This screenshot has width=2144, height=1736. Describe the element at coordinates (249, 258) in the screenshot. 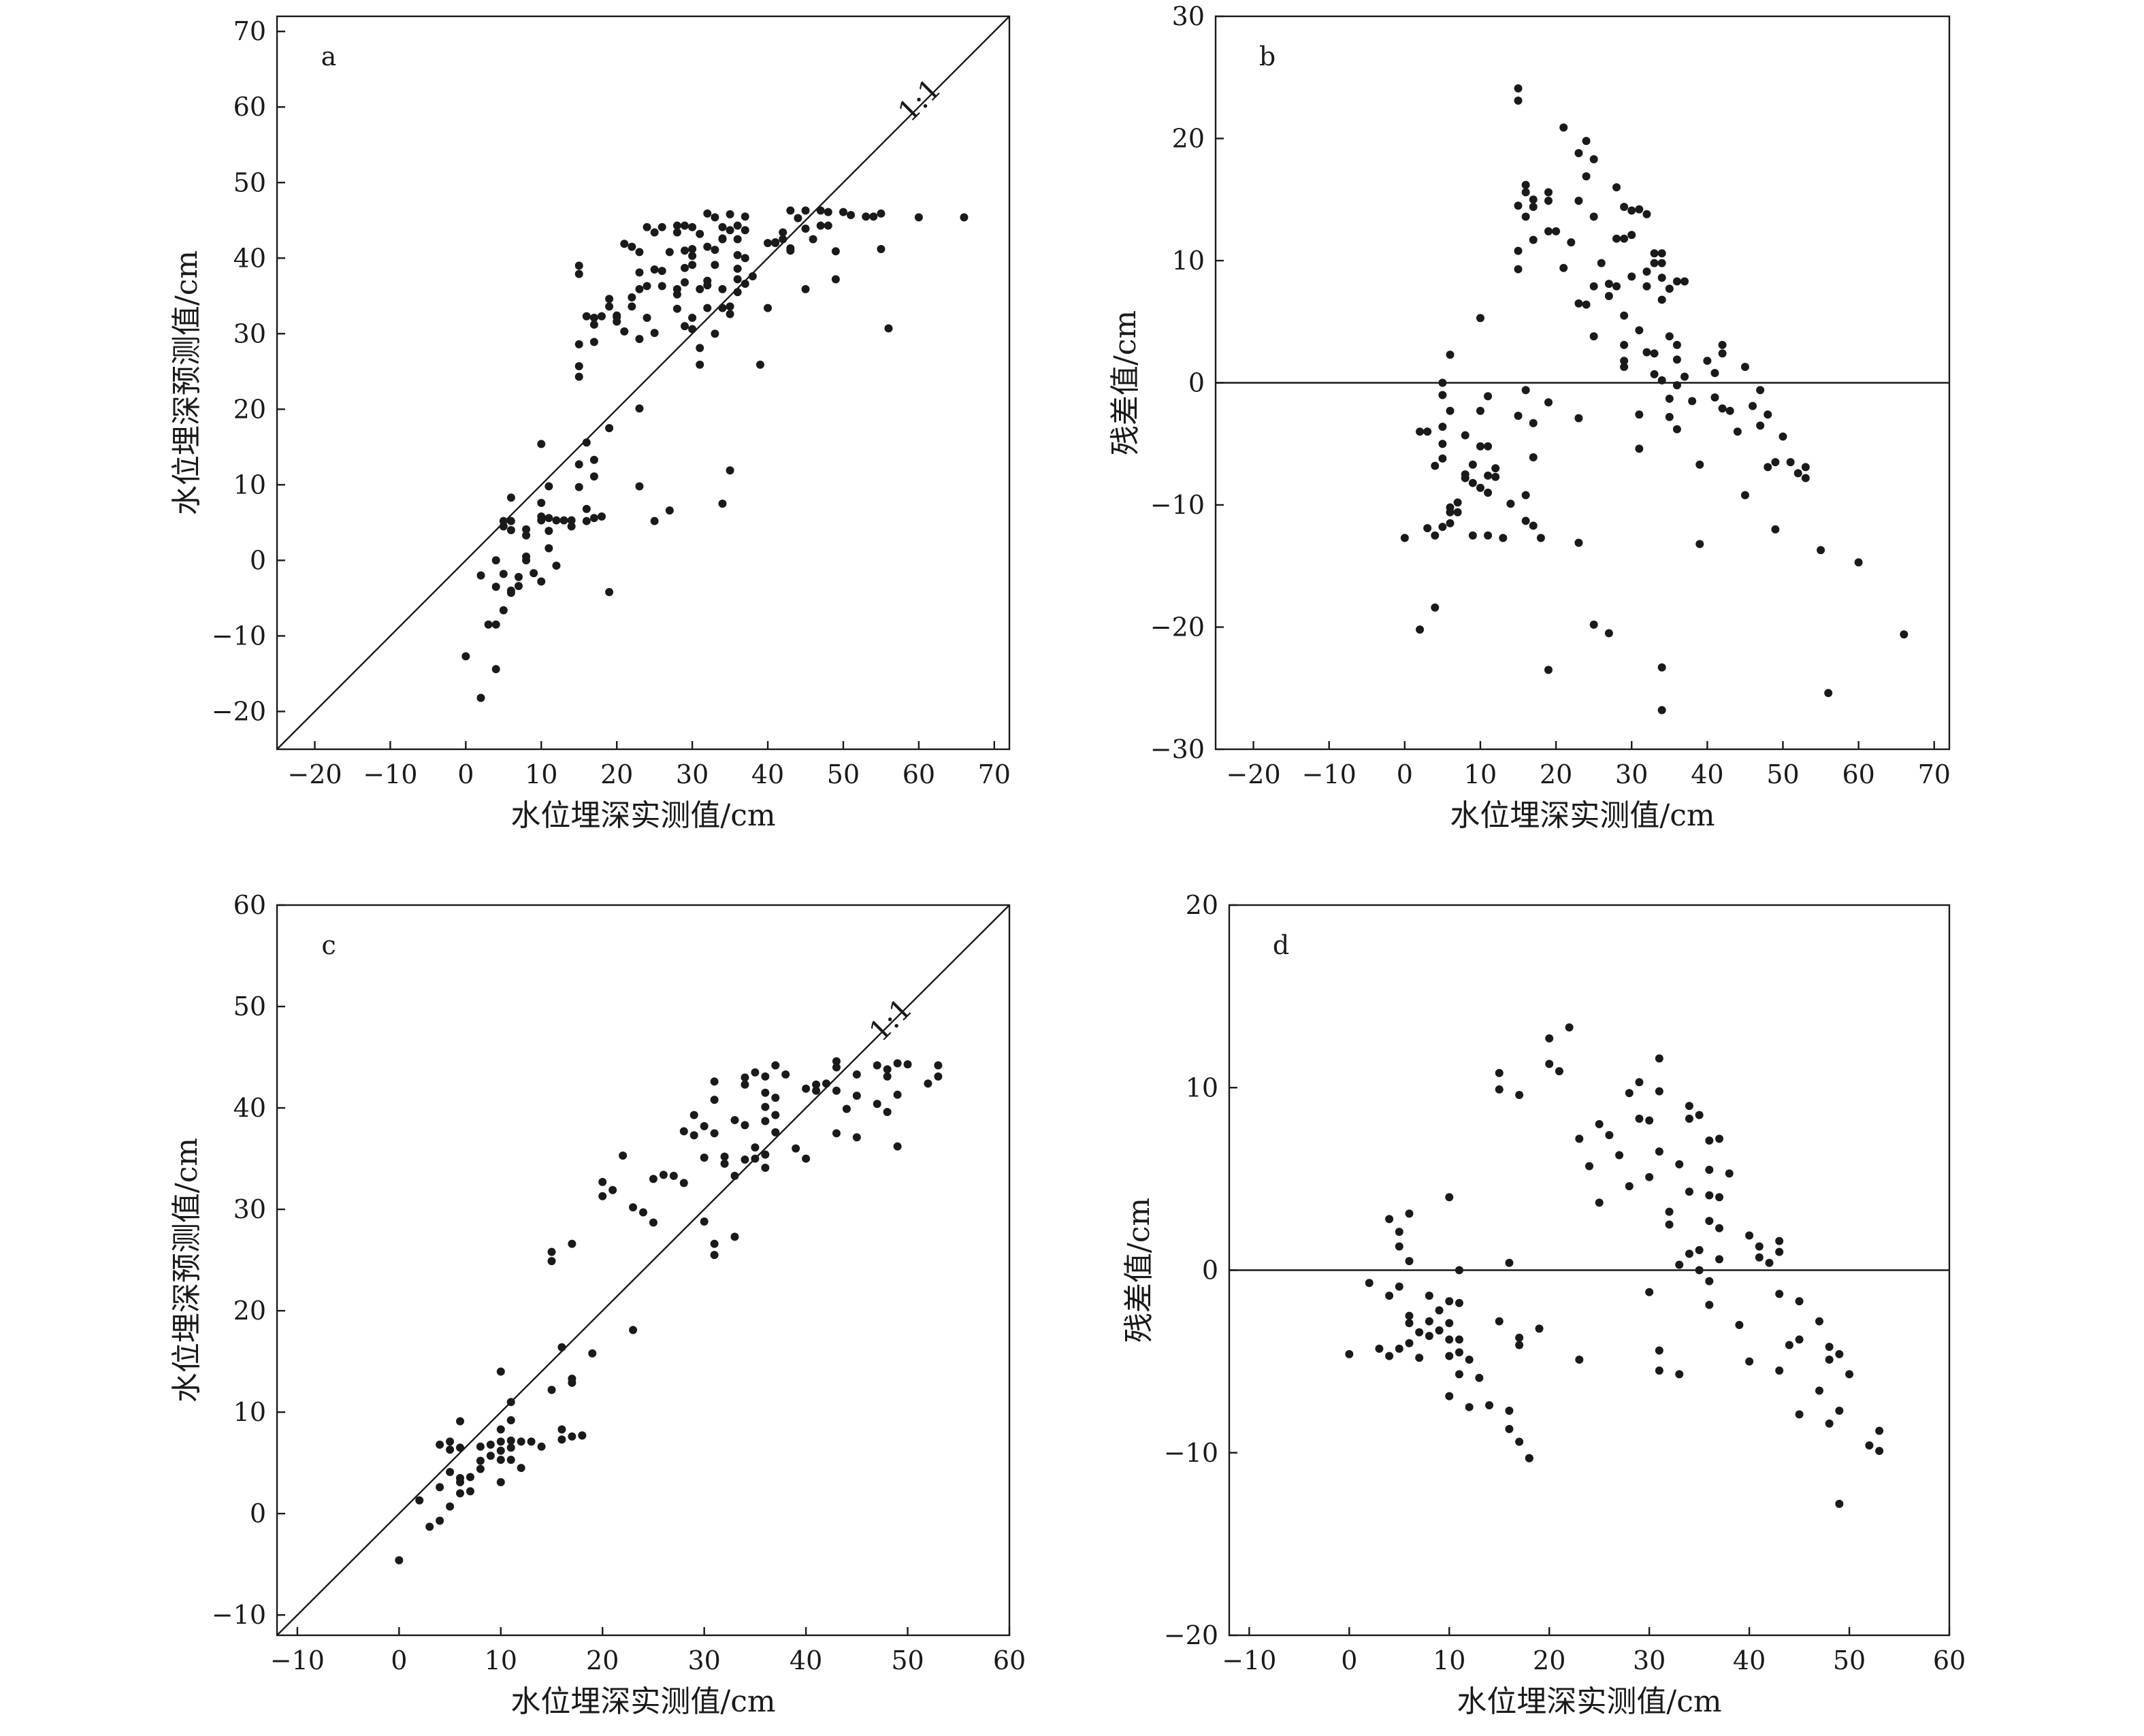

I see `y-tick-label: 40` at that location.